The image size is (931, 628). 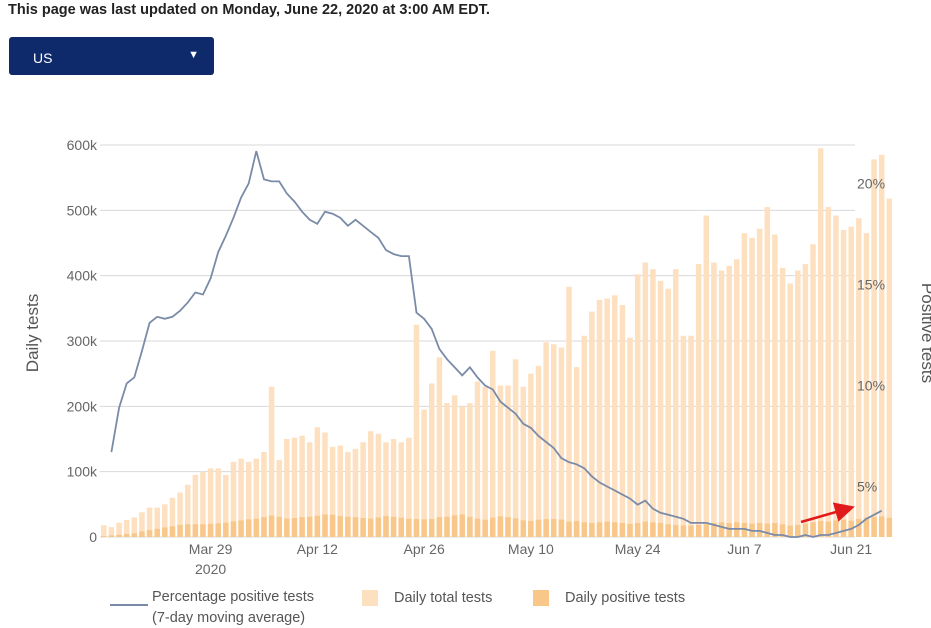 What do you see at coordinates (43, 58) in the screenshot?
I see `region-select-value: US` at bounding box center [43, 58].